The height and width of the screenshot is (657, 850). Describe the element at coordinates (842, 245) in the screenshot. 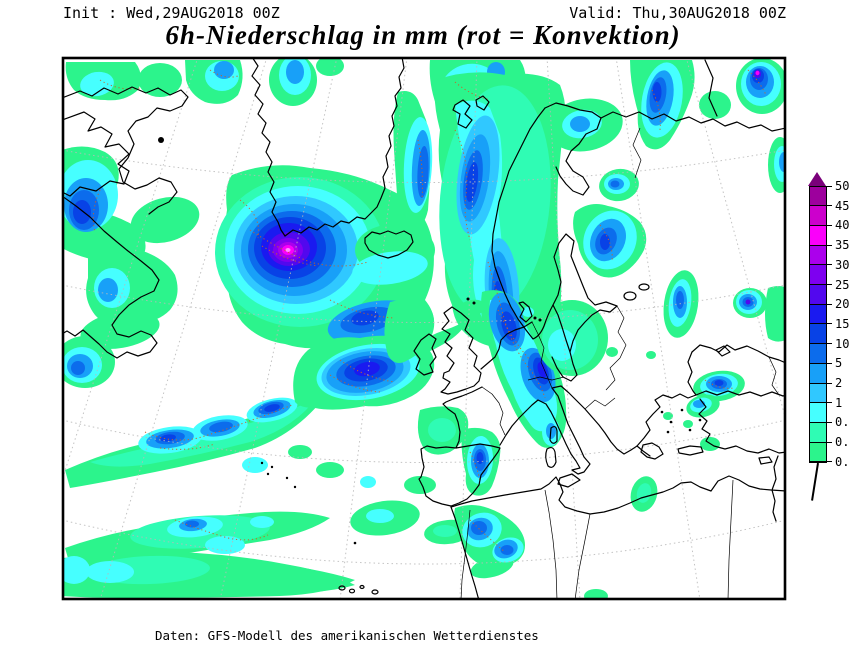

I see `colorbar-label: 35` at that location.